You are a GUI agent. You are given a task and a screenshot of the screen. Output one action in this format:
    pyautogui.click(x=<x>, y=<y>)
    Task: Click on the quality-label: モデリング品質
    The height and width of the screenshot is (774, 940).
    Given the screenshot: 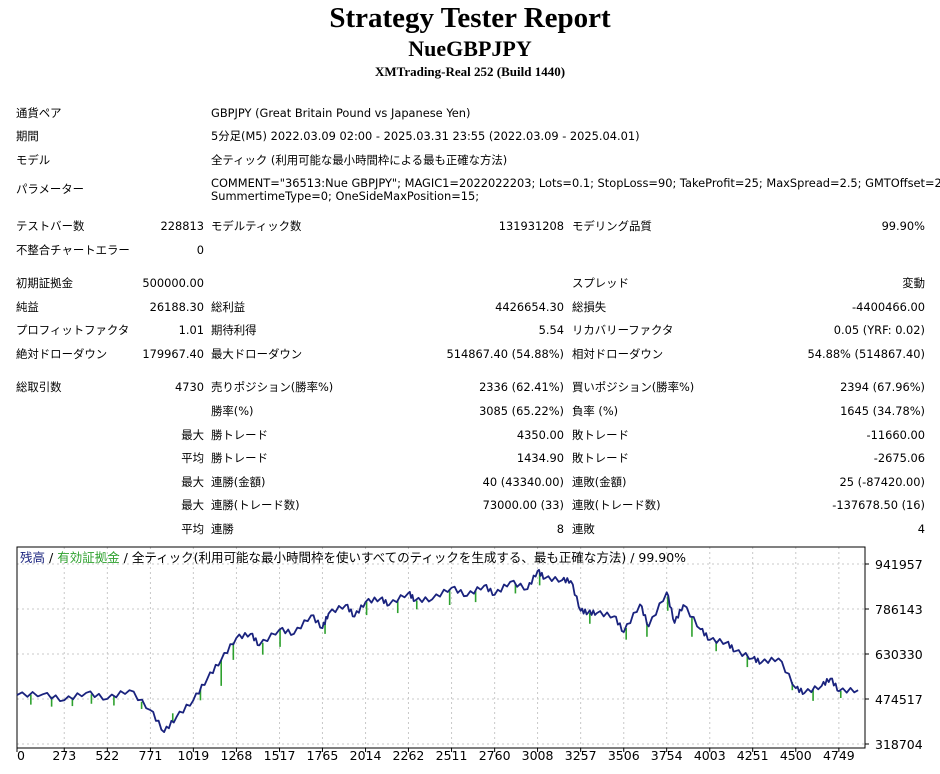 What is the action you would take?
    pyautogui.click(x=612, y=226)
    